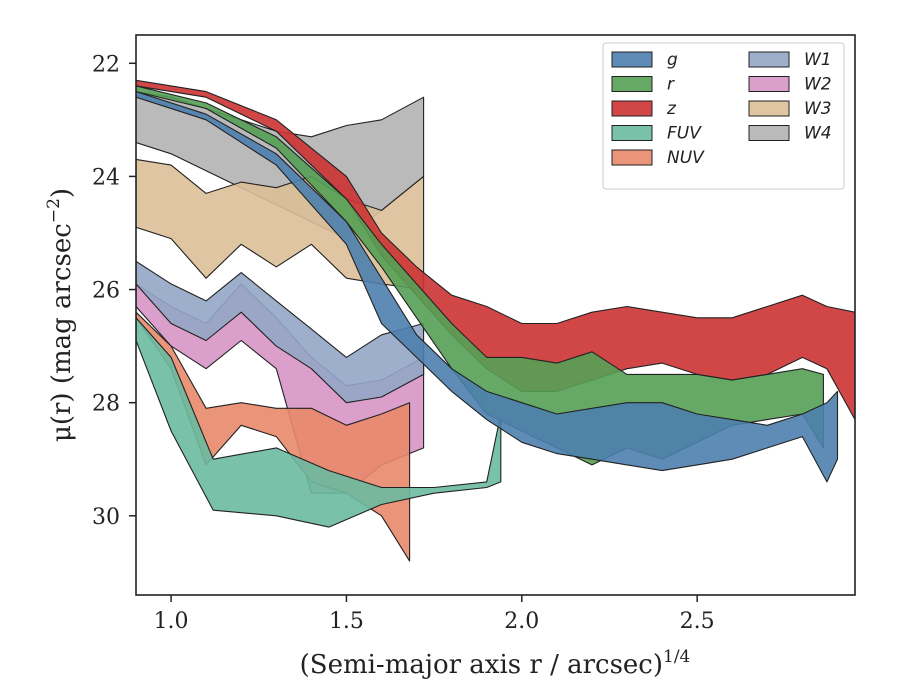 The height and width of the screenshot is (700, 900). What do you see at coordinates (818, 85) in the screenshot?
I see `legend-label-w2: W2` at bounding box center [818, 85].